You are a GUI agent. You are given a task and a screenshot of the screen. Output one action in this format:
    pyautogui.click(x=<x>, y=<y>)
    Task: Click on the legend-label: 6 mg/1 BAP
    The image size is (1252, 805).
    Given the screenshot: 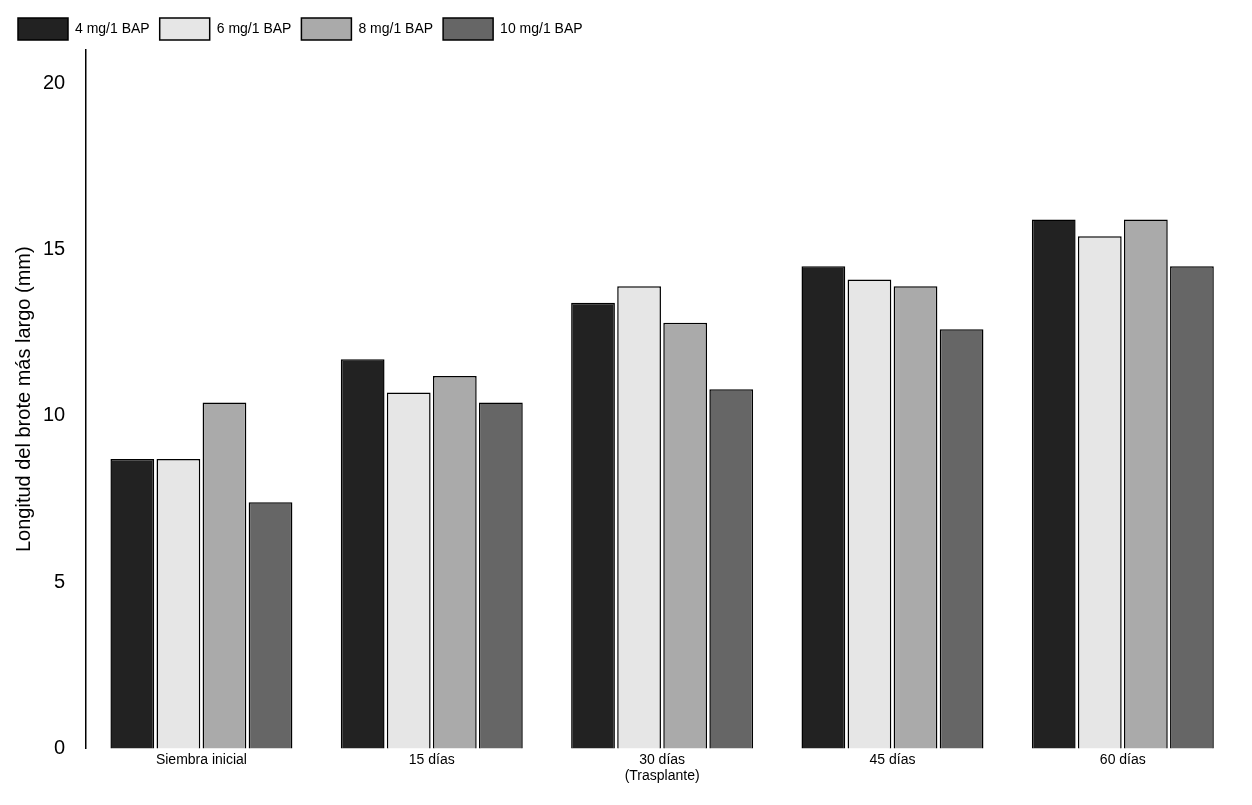 What is the action you would take?
    pyautogui.click(x=254, y=27)
    